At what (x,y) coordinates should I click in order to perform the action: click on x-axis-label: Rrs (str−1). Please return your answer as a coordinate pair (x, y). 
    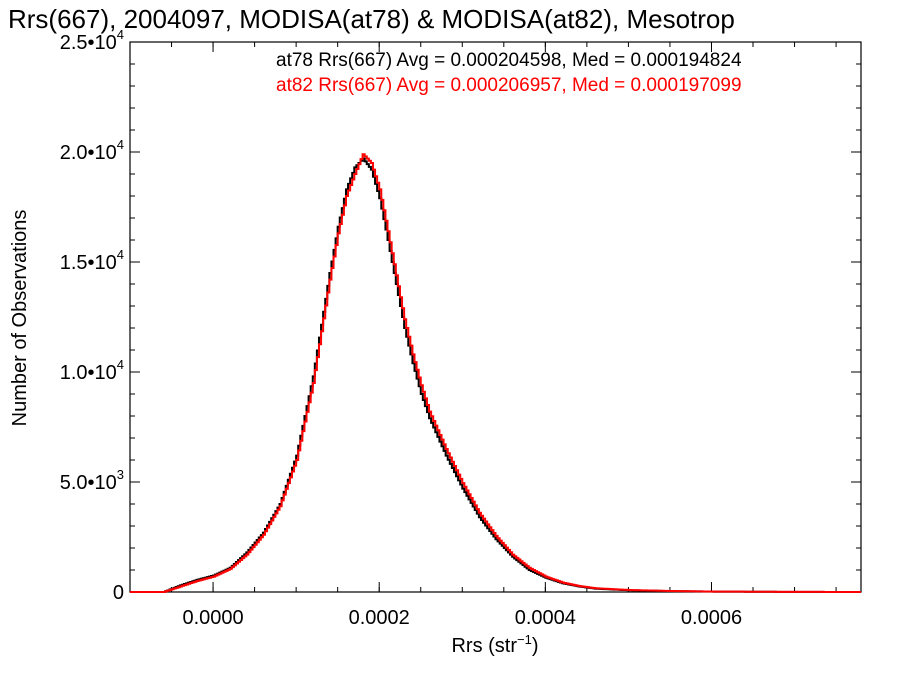
    Looking at the image, I should click on (494, 644).